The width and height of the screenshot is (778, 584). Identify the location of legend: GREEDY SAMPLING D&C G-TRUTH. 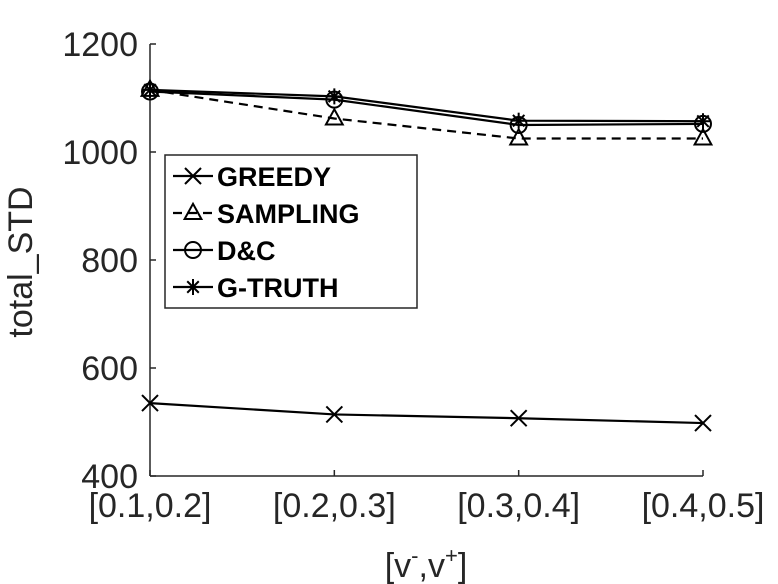
(291, 231).